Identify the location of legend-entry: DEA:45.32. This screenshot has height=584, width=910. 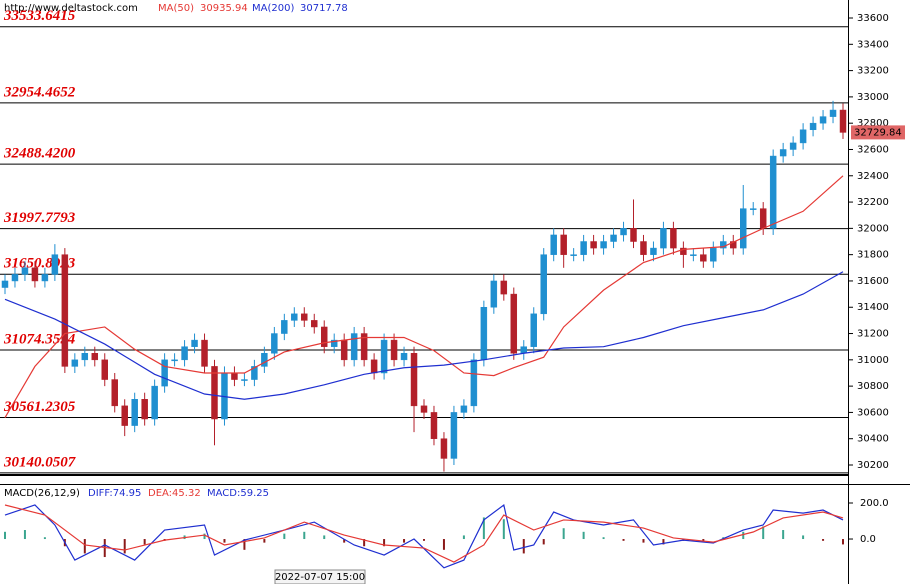
(174, 493).